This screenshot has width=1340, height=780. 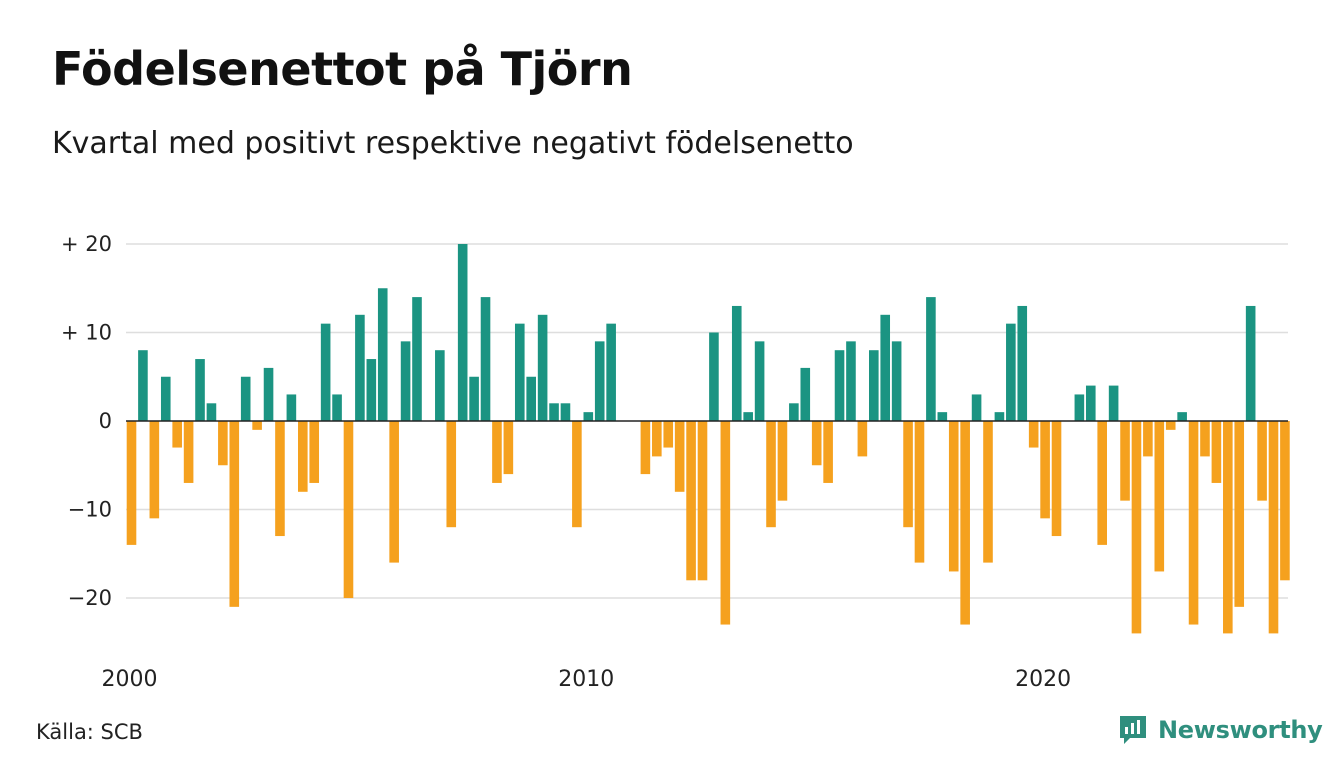 I want to click on brand-name: Newsworthy, so click(x=1240, y=730).